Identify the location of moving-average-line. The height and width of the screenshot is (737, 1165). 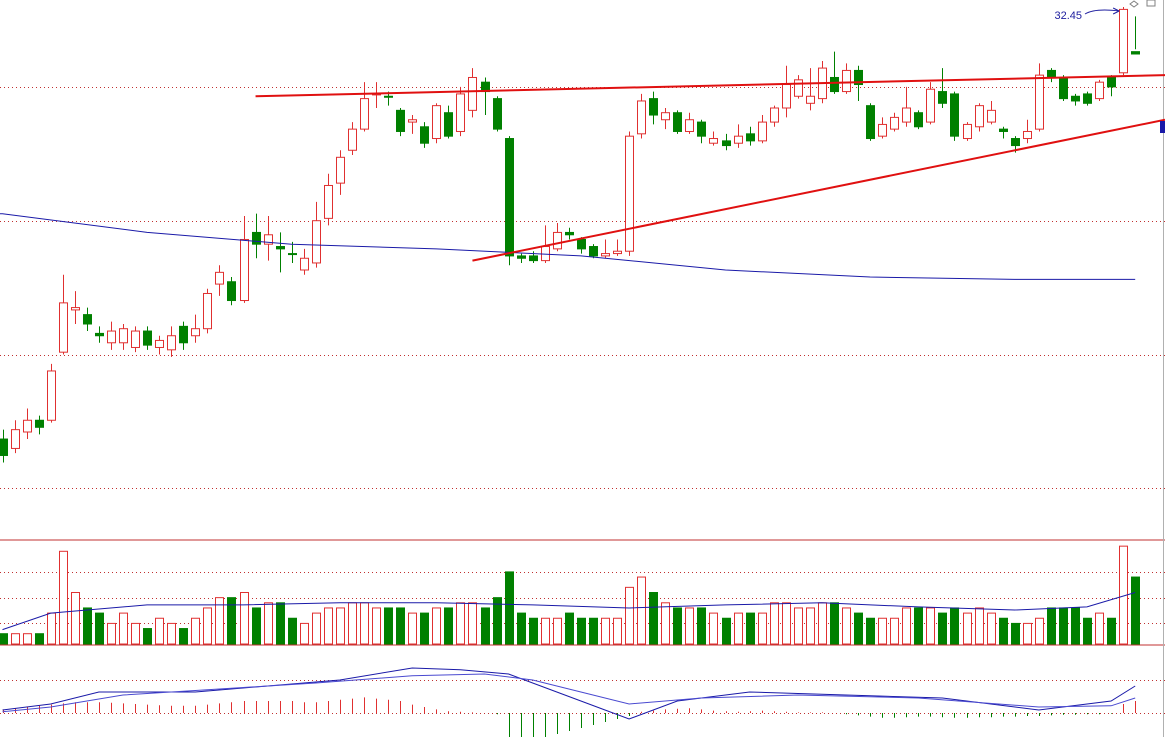
(568, 246).